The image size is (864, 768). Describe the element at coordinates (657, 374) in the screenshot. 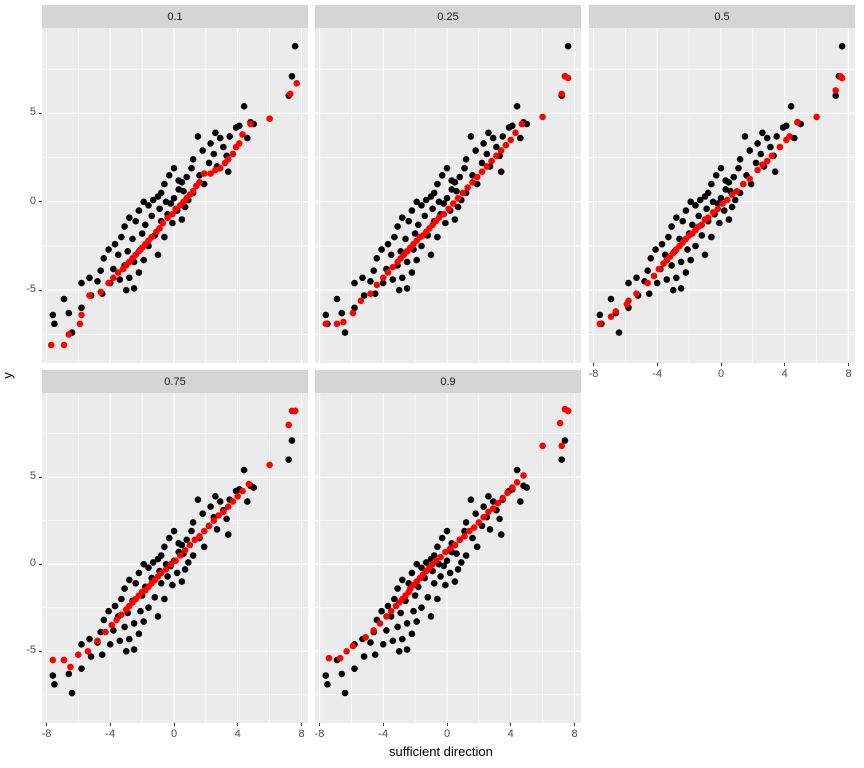

I see `x-tick-label: -4` at that location.